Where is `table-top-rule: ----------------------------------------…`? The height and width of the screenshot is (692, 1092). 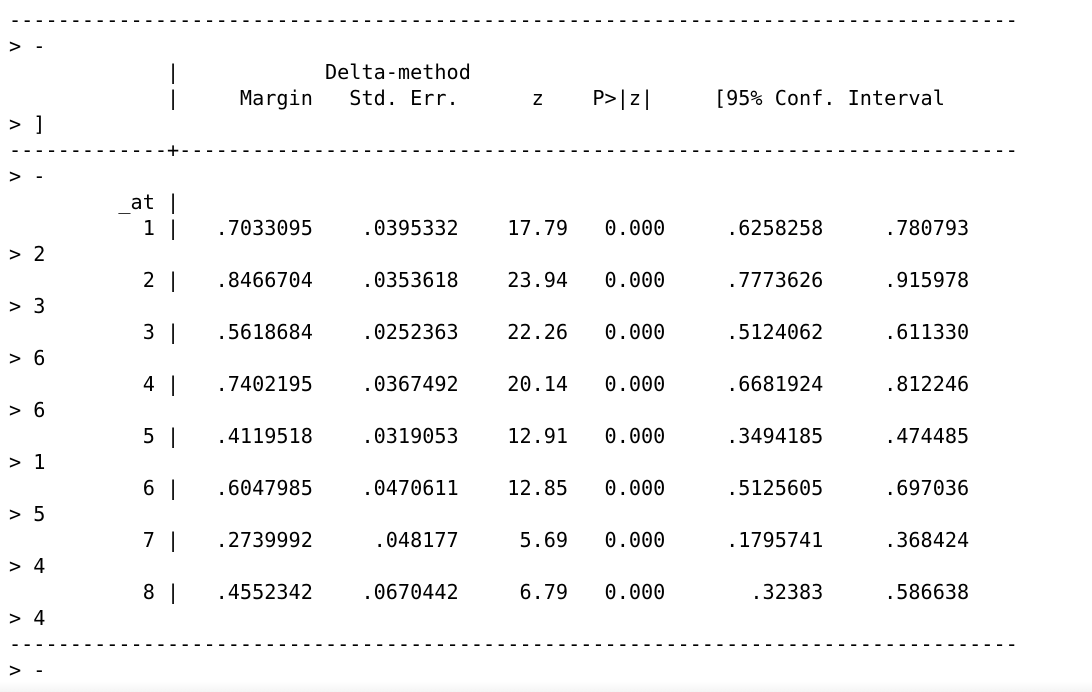
table-top-rule: ----------------------------------------… is located at coordinates (513, 20).